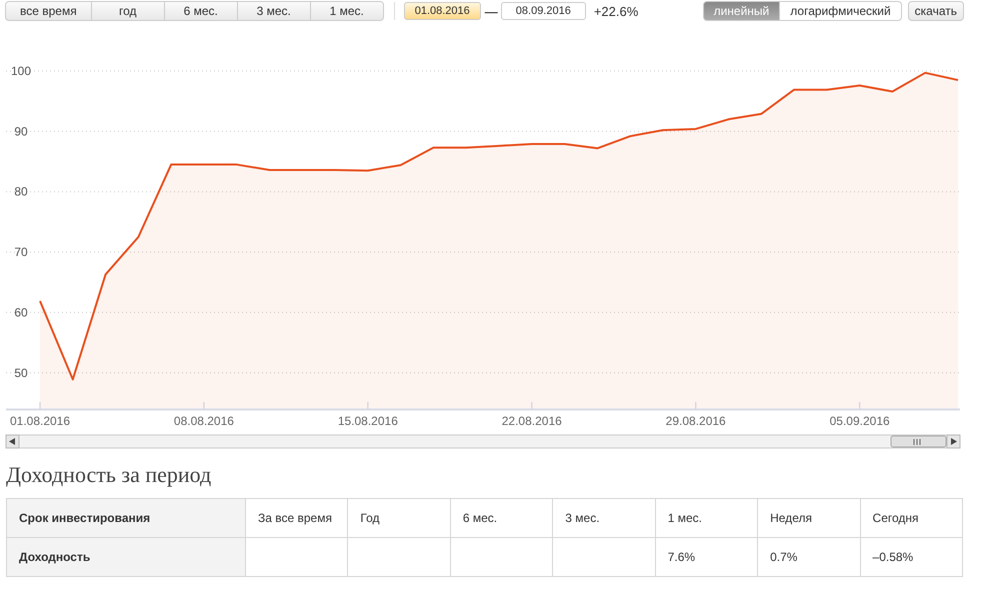 This screenshot has height=601, width=993. What do you see at coordinates (911, 518) in the screenshot?
I see `category-label: Сегодня` at bounding box center [911, 518].